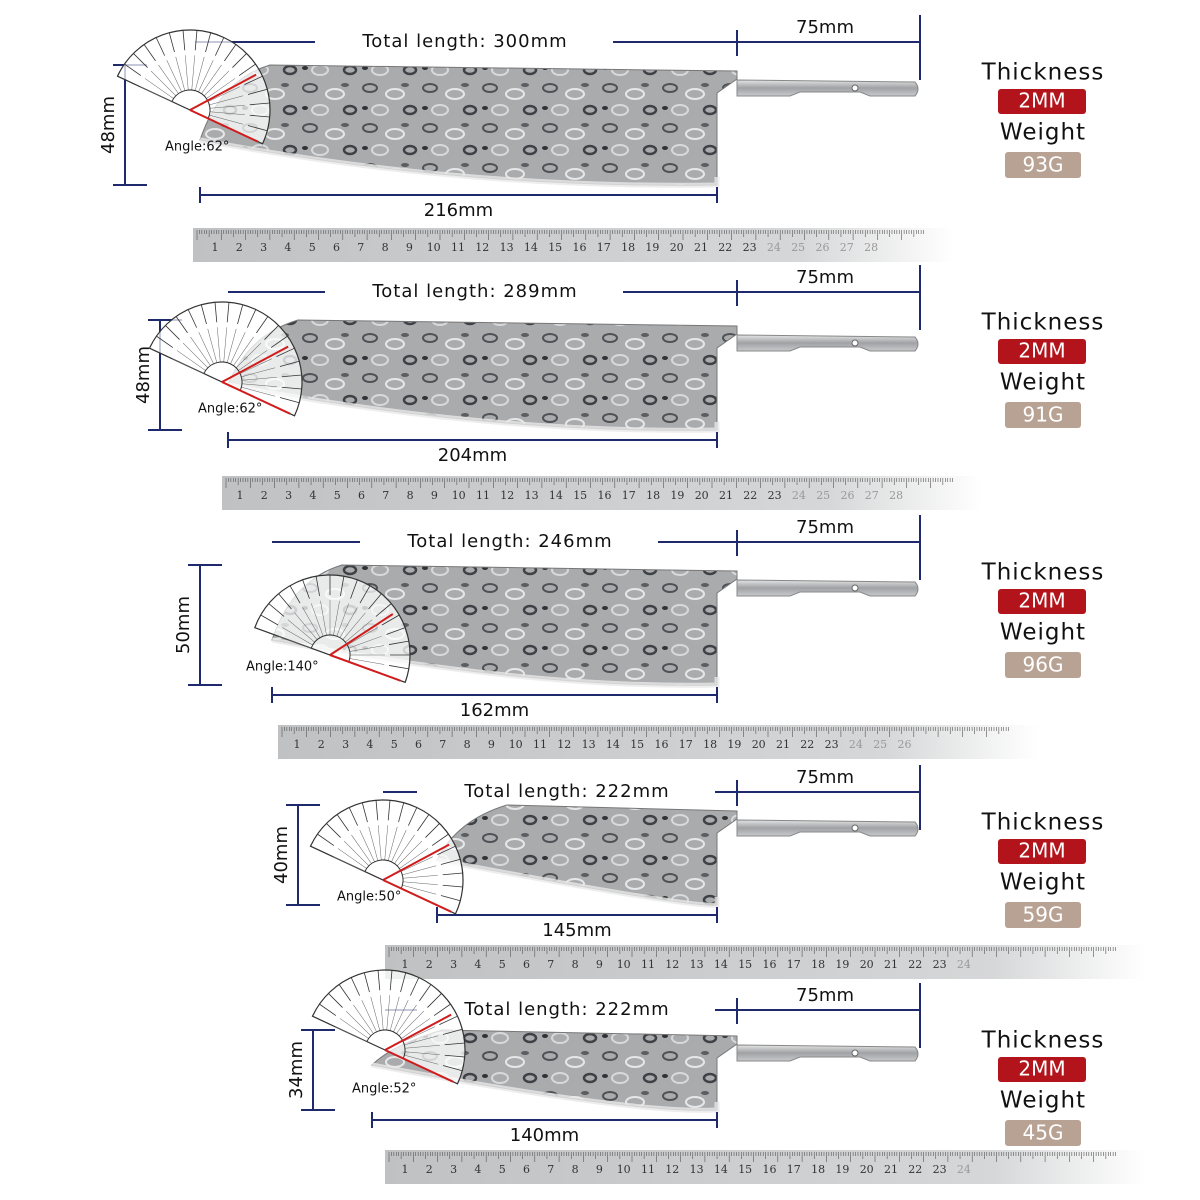  I want to click on ruler-number: 26, so click(848, 495).